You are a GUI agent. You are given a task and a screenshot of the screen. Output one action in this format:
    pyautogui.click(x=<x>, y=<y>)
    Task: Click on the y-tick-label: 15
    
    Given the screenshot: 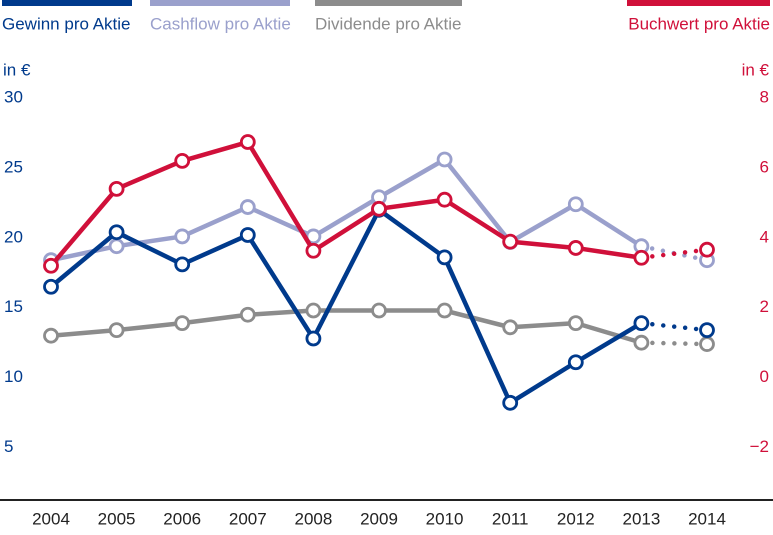 What is the action you would take?
    pyautogui.click(x=13, y=306)
    